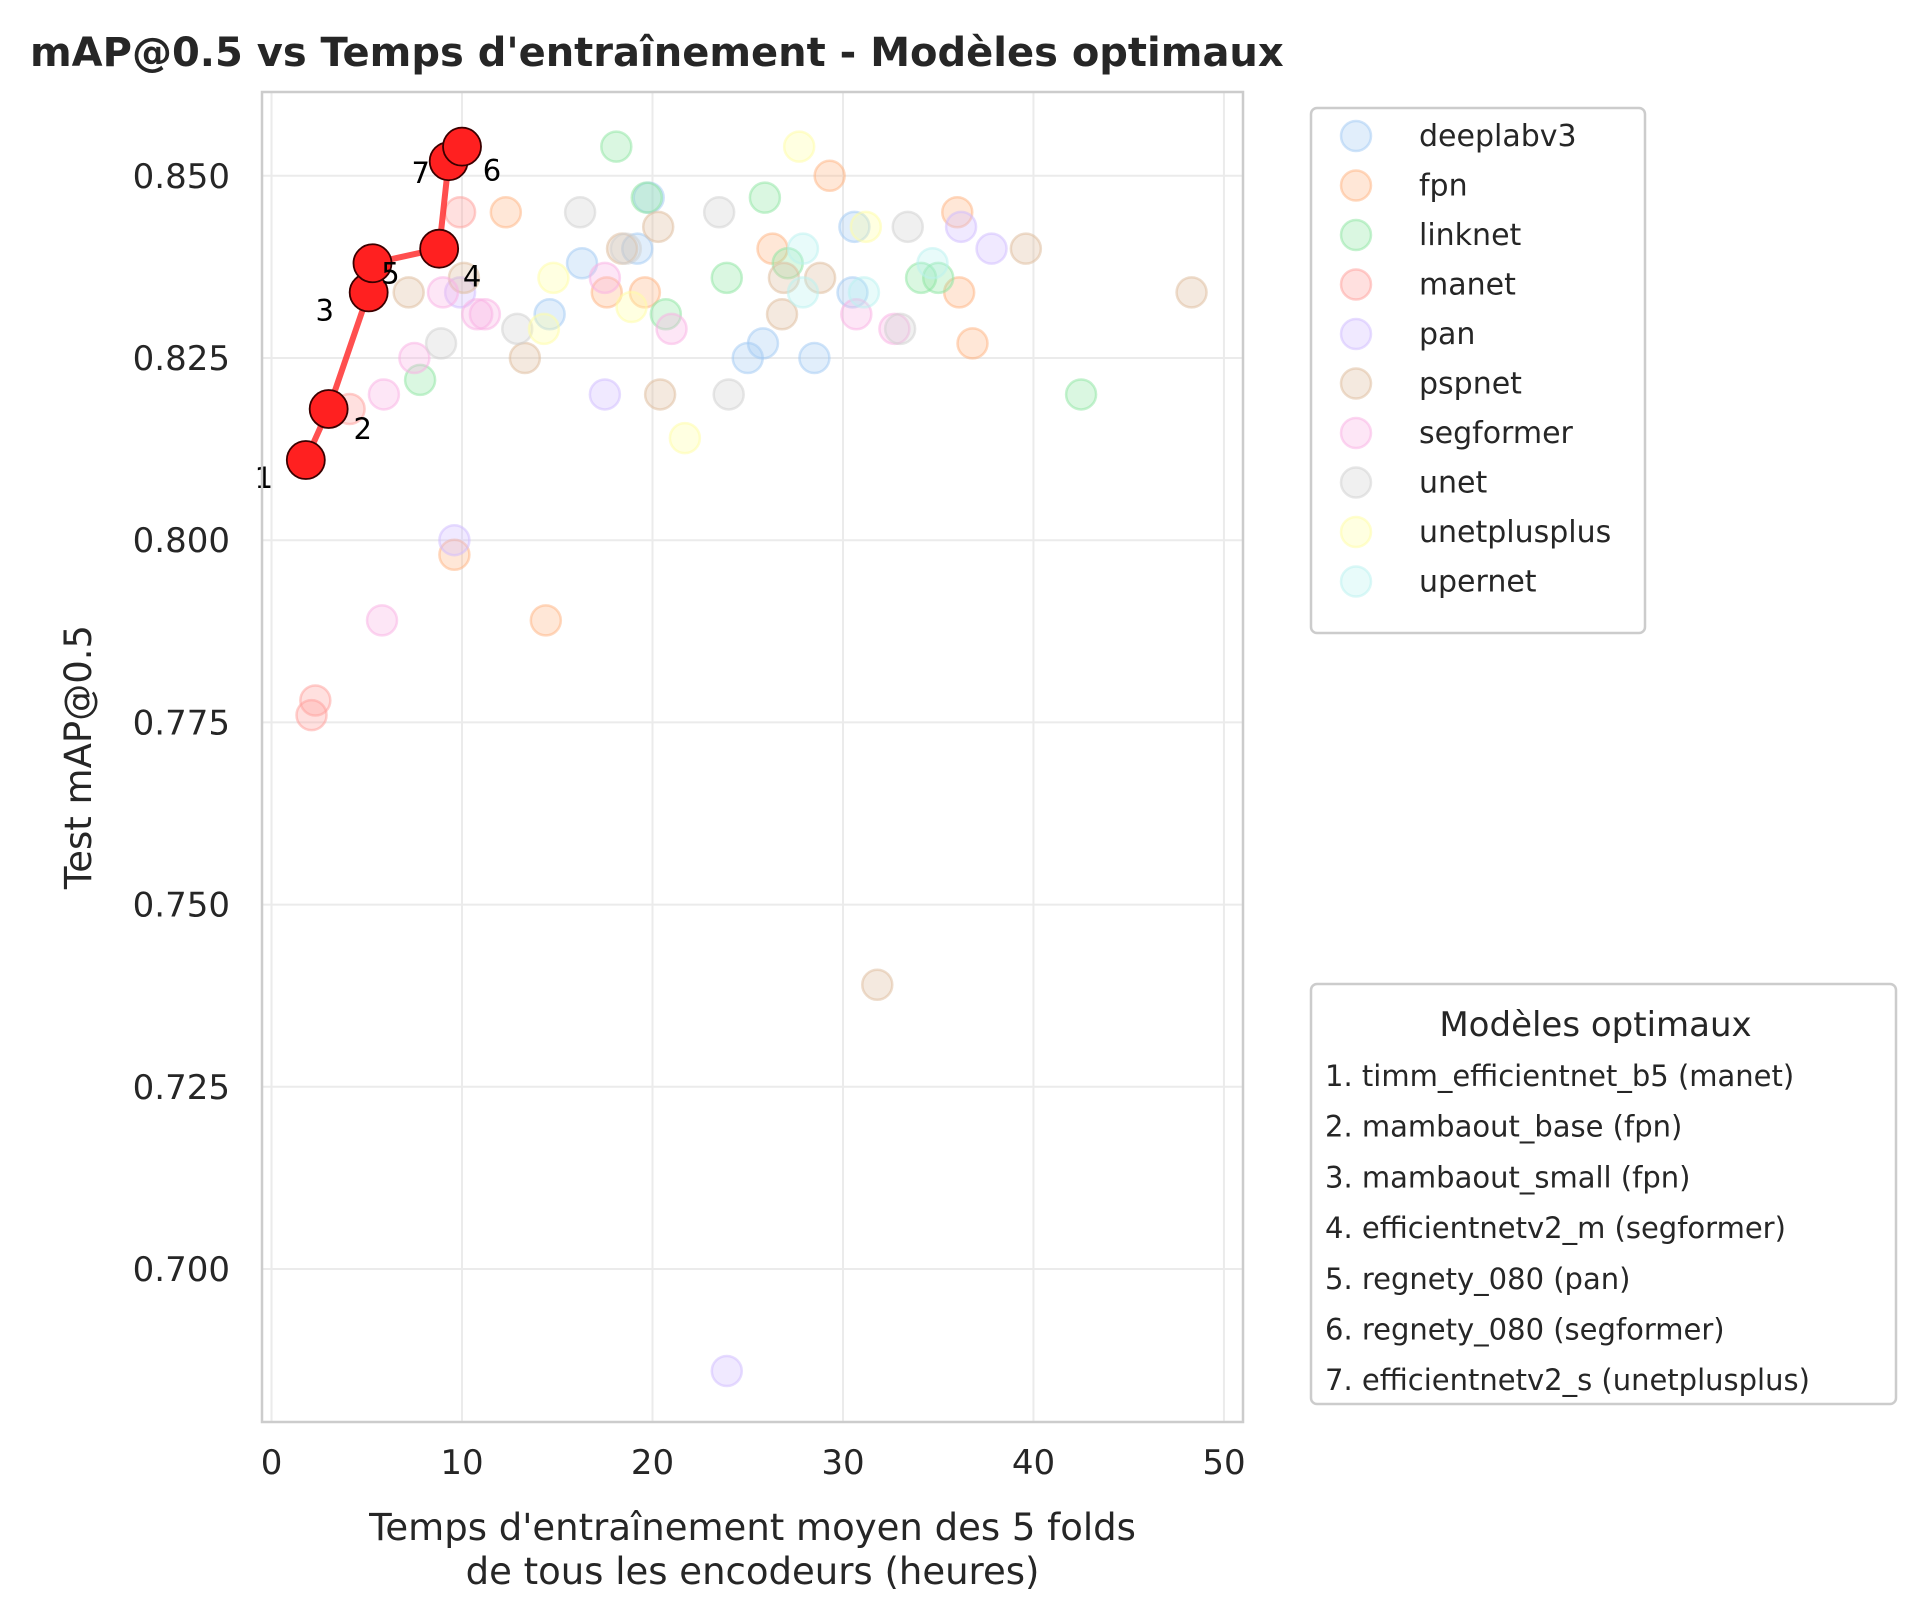  I want to click on y-tick-label: 0.700, so click(181, 1270).